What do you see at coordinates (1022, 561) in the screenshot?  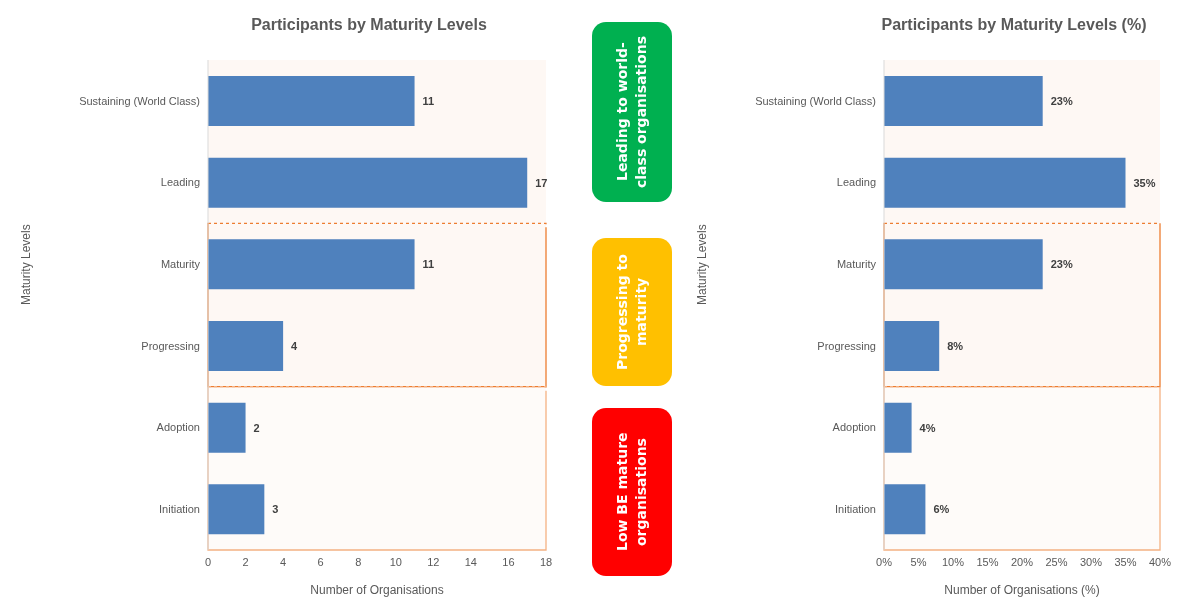 I see `x-tick-label: 20%` at bounding box center [1022, 561].